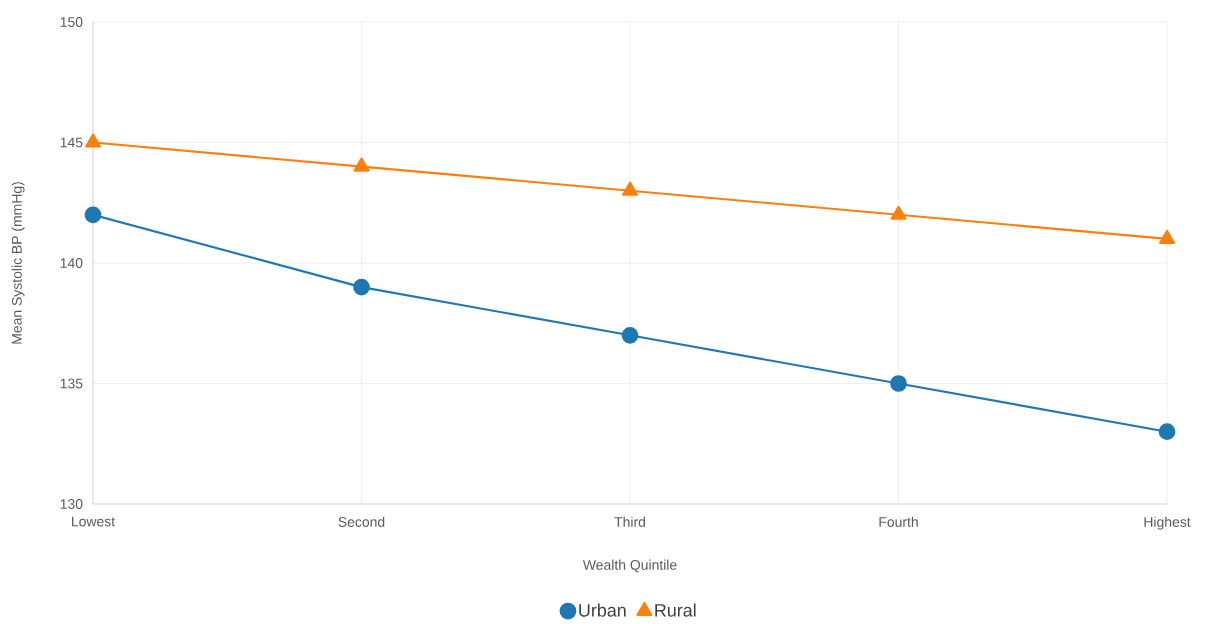 This screenshot has width=1221, height=624. What do you see at coordinates (602, 610) in the screenshot?
I see `legend-label: Urban` at bounding box center [602, 610].